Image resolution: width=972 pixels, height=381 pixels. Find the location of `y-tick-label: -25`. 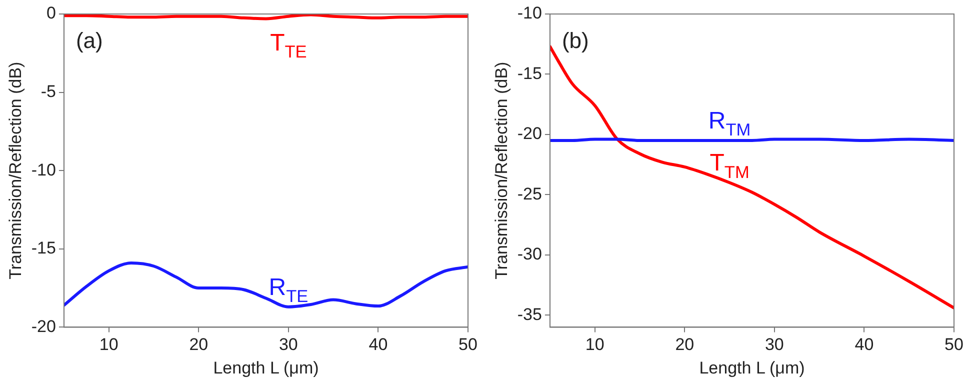

y-tick-label: -25 is located at coordinates (529, 194).